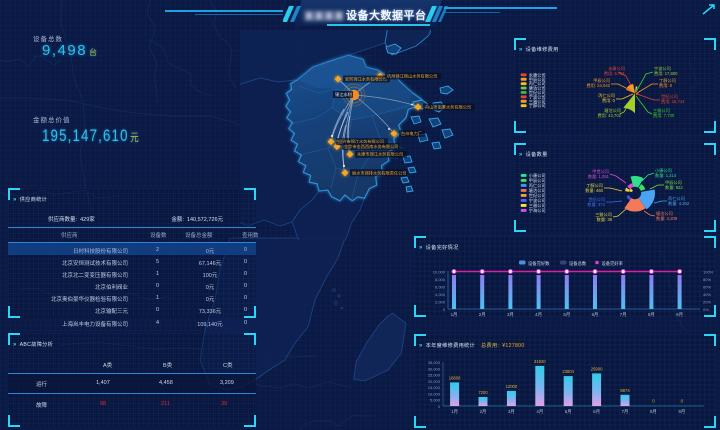  I want to click on svg-text: 80%, so click(707, 279).